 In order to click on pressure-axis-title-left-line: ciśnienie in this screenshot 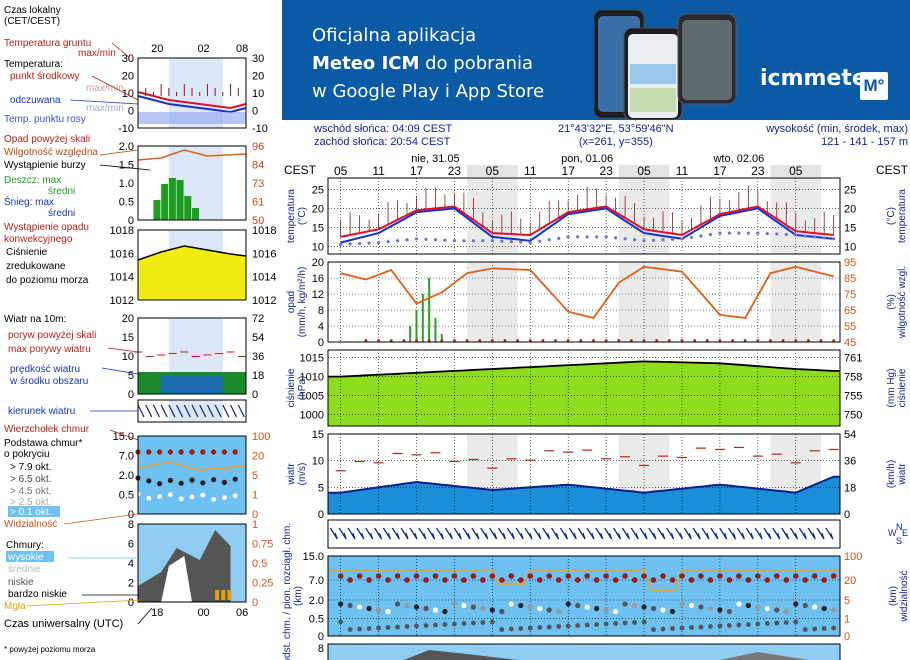, I will do `click(291, 387)`.